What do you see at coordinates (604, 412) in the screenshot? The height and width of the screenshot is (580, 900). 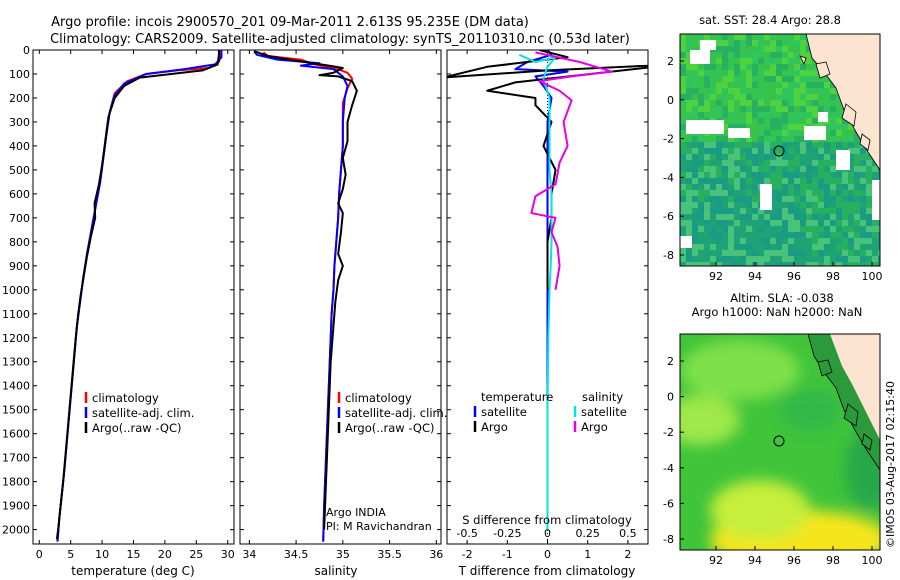 I see `legend-s-satellite: satellite` at bounding box center [604, 412].